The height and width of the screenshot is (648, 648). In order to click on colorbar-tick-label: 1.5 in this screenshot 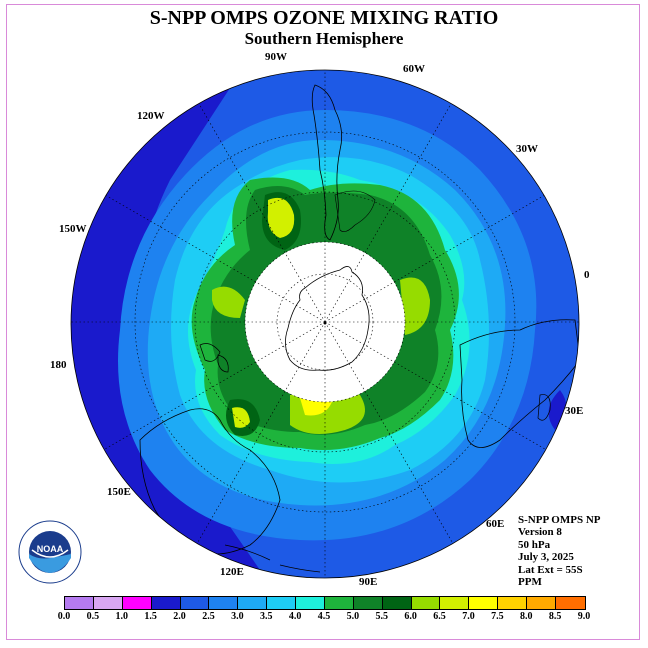, I will do `click(150, 616)`.